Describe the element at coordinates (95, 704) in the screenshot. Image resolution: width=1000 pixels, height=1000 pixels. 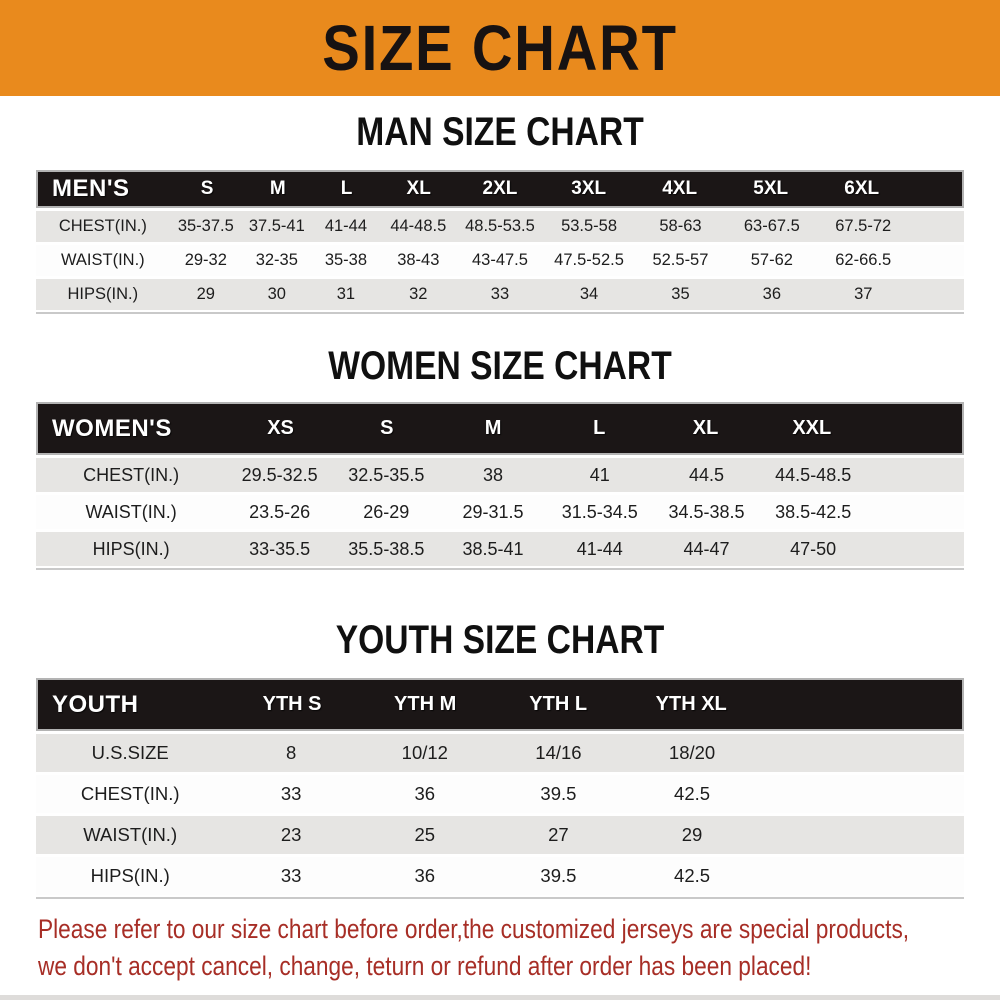
I see `table-header-label: YOUTH` at that location.